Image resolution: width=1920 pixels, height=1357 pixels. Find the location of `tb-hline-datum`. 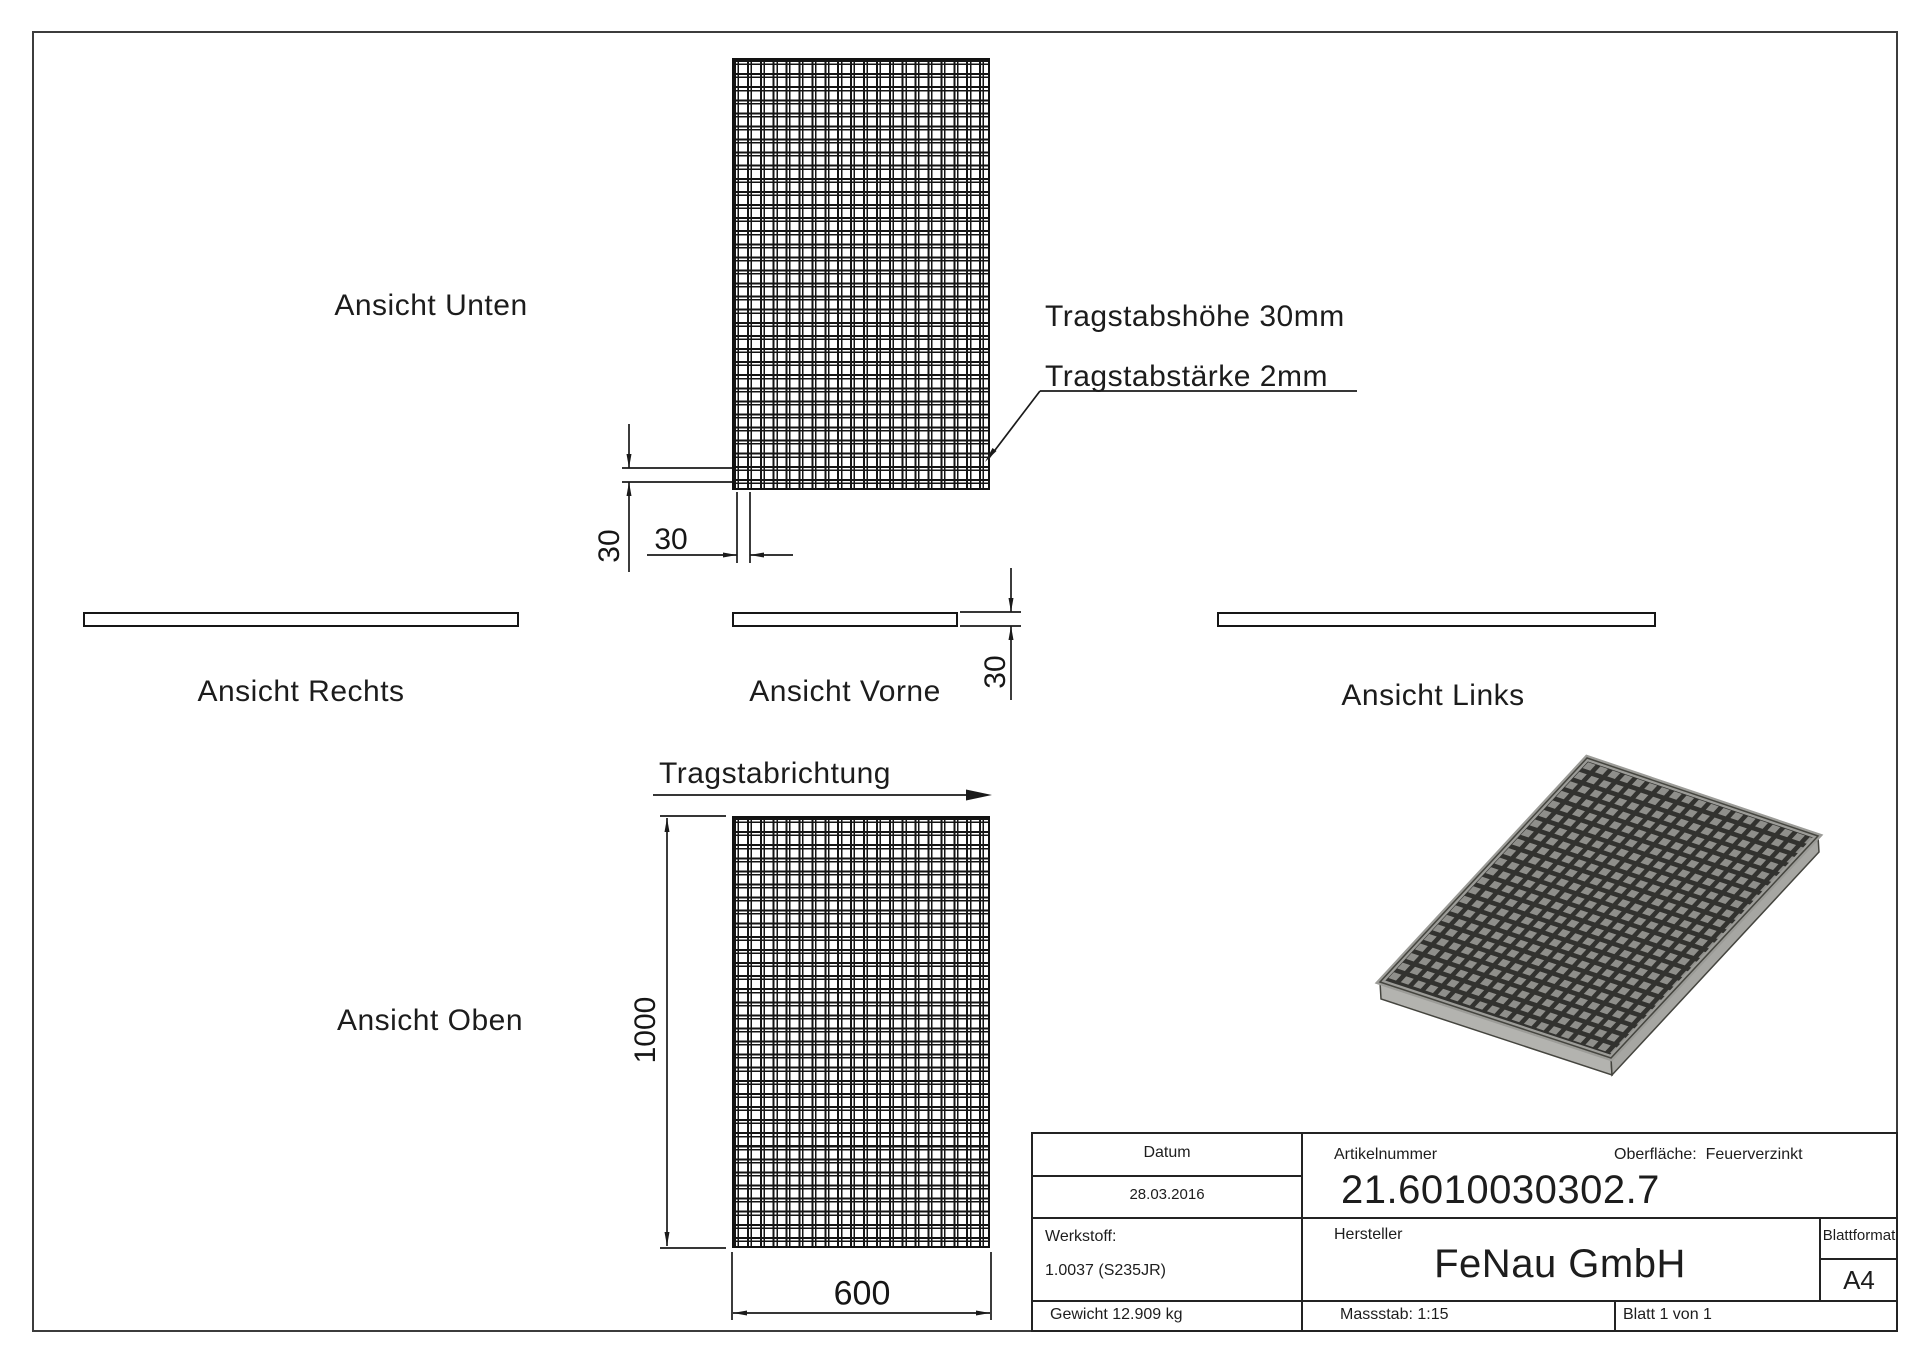

tb-hline-datum is located at coordinates (1167, 1176).